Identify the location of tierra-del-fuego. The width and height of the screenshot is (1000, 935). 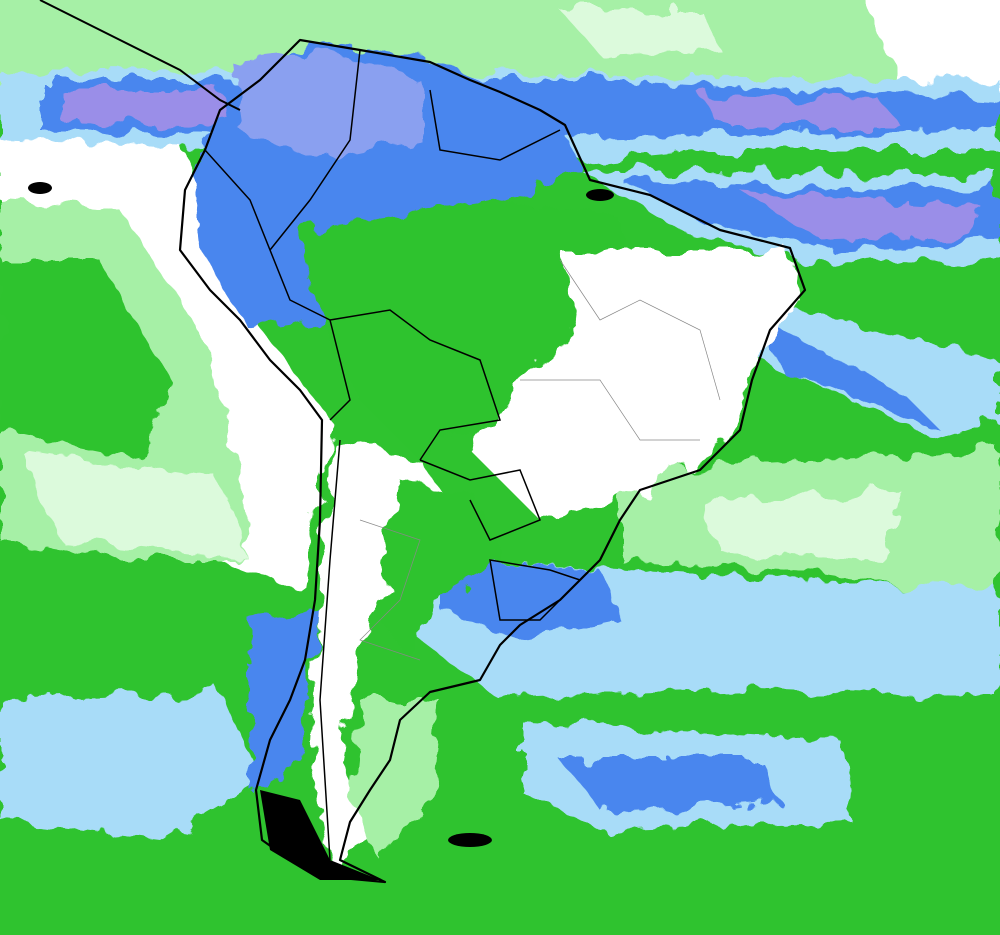
(320, 835).